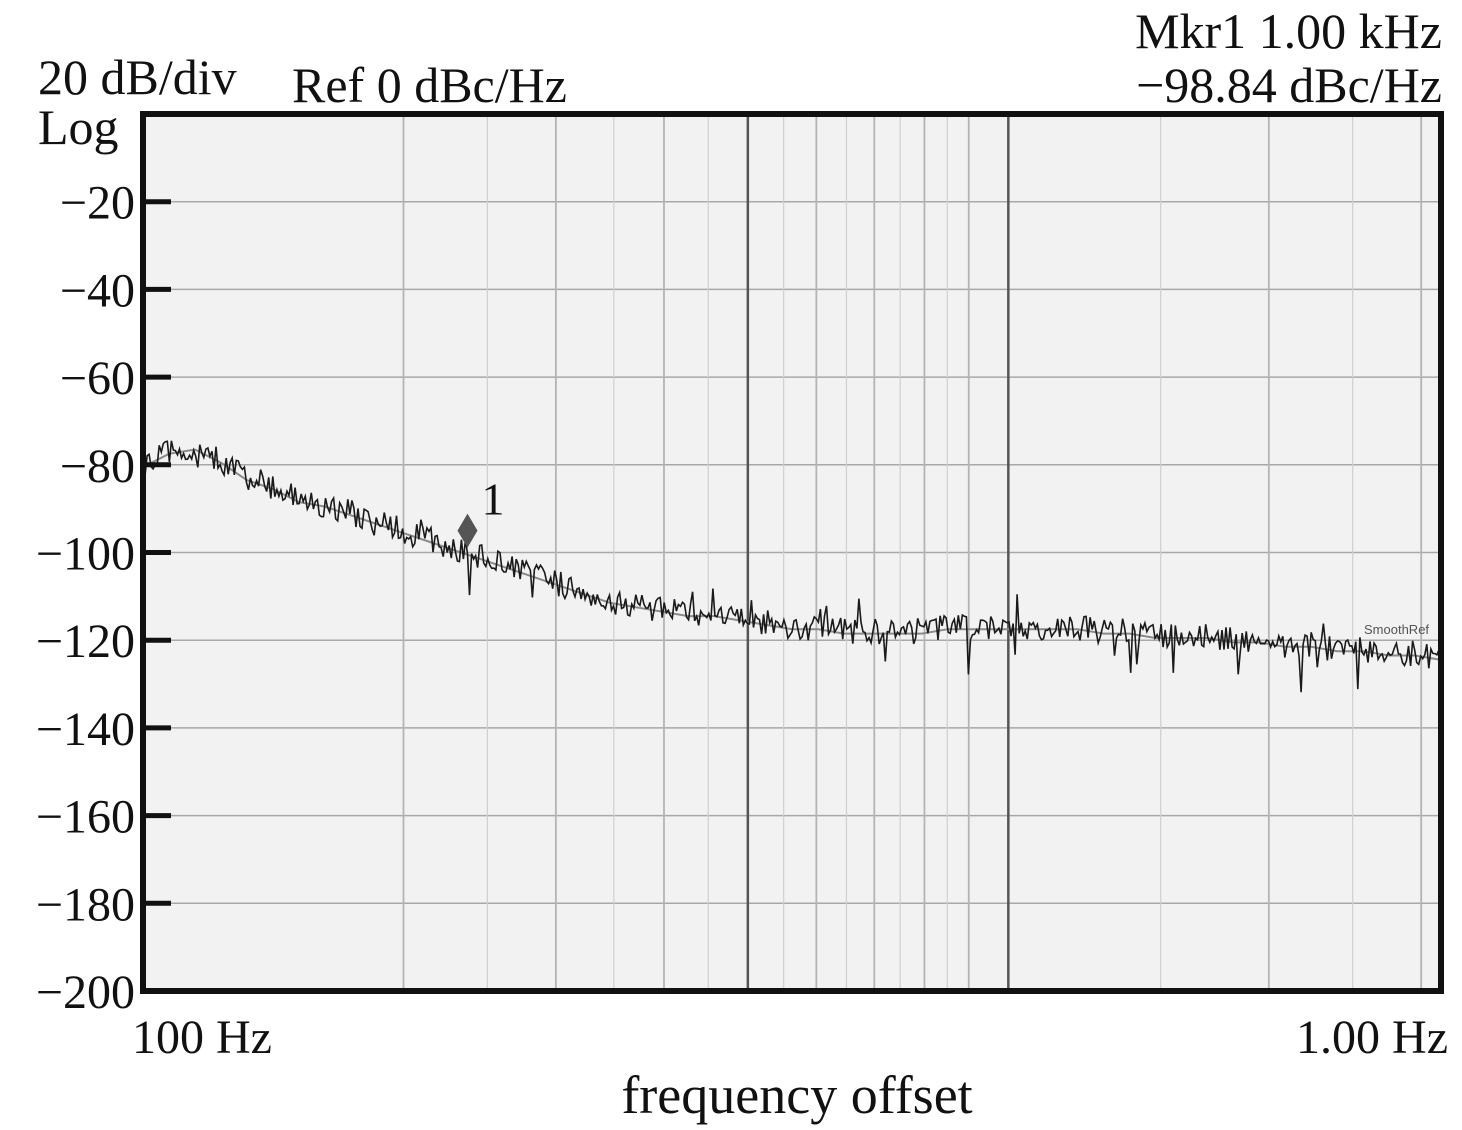 This screenshot has height=1130, width=1462. Describe the element at coordinates (85, 992) in the screenshot. I see `y-tick-label: −200` at that location.